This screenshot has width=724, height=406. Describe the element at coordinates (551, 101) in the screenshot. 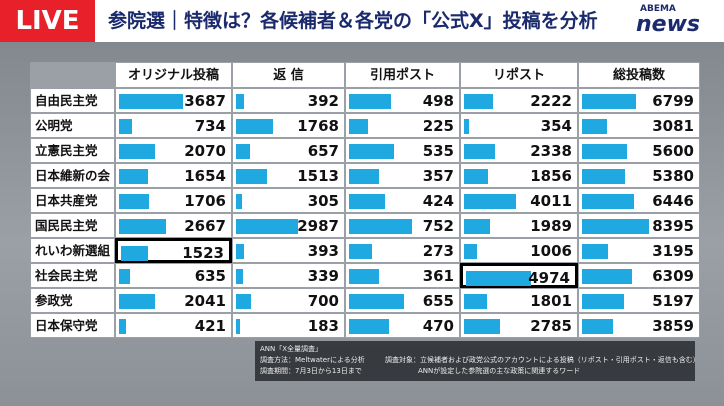

I see `value: 2222` at that location.